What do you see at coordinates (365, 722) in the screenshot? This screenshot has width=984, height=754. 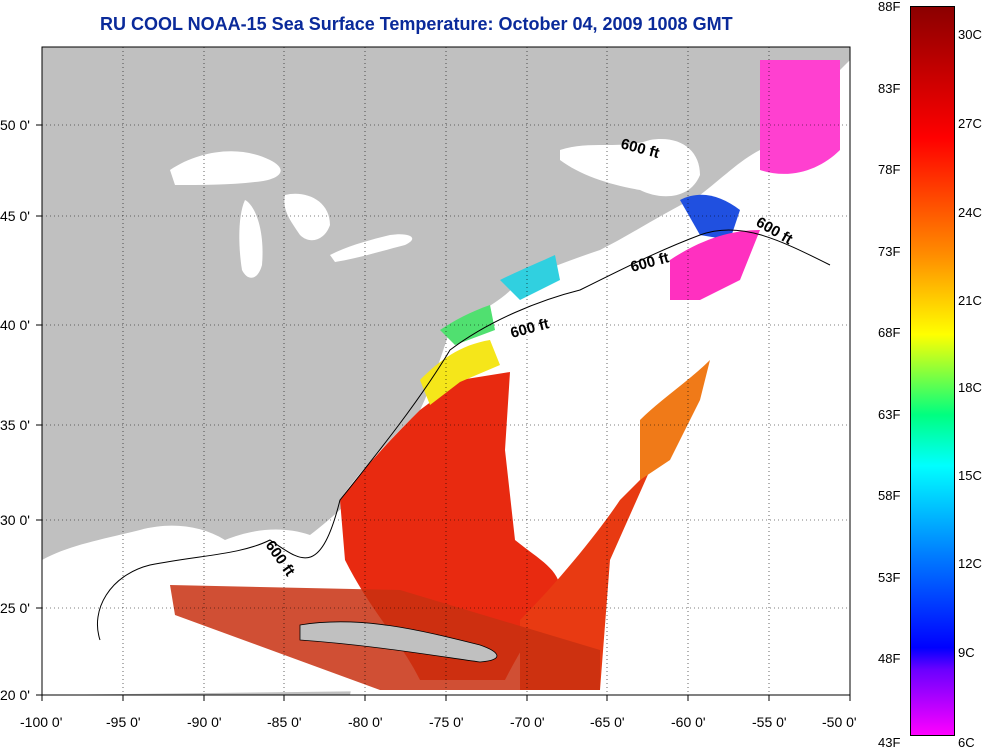 I see `lon-tick-label: -80 0'` at bounding box center [365, 722].